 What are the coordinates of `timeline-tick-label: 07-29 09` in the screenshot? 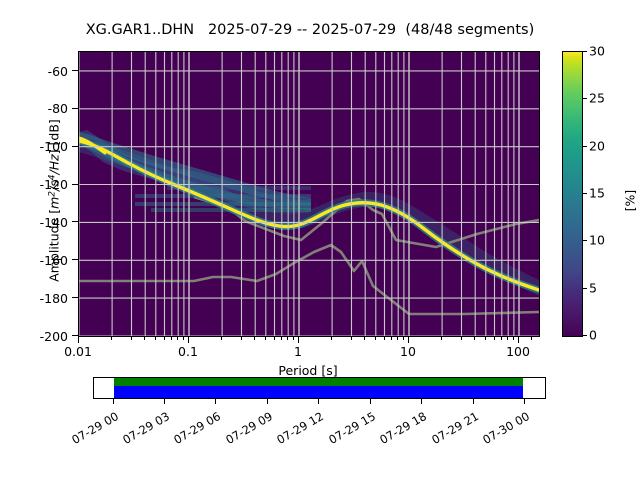 It's located at (249, 428).